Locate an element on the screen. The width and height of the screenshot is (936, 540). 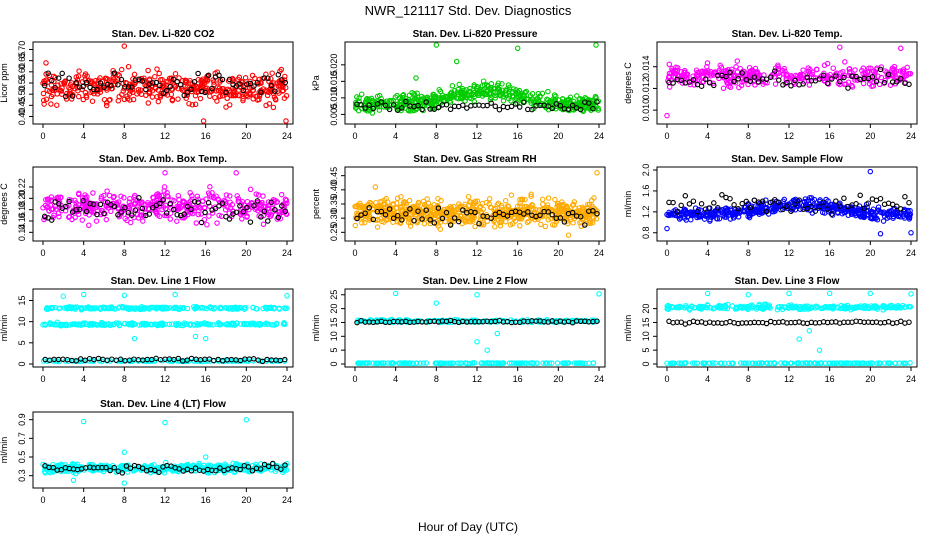
panel-title: Stan. Dev. Li-820 CO2 is located at coordinates (163, 34).